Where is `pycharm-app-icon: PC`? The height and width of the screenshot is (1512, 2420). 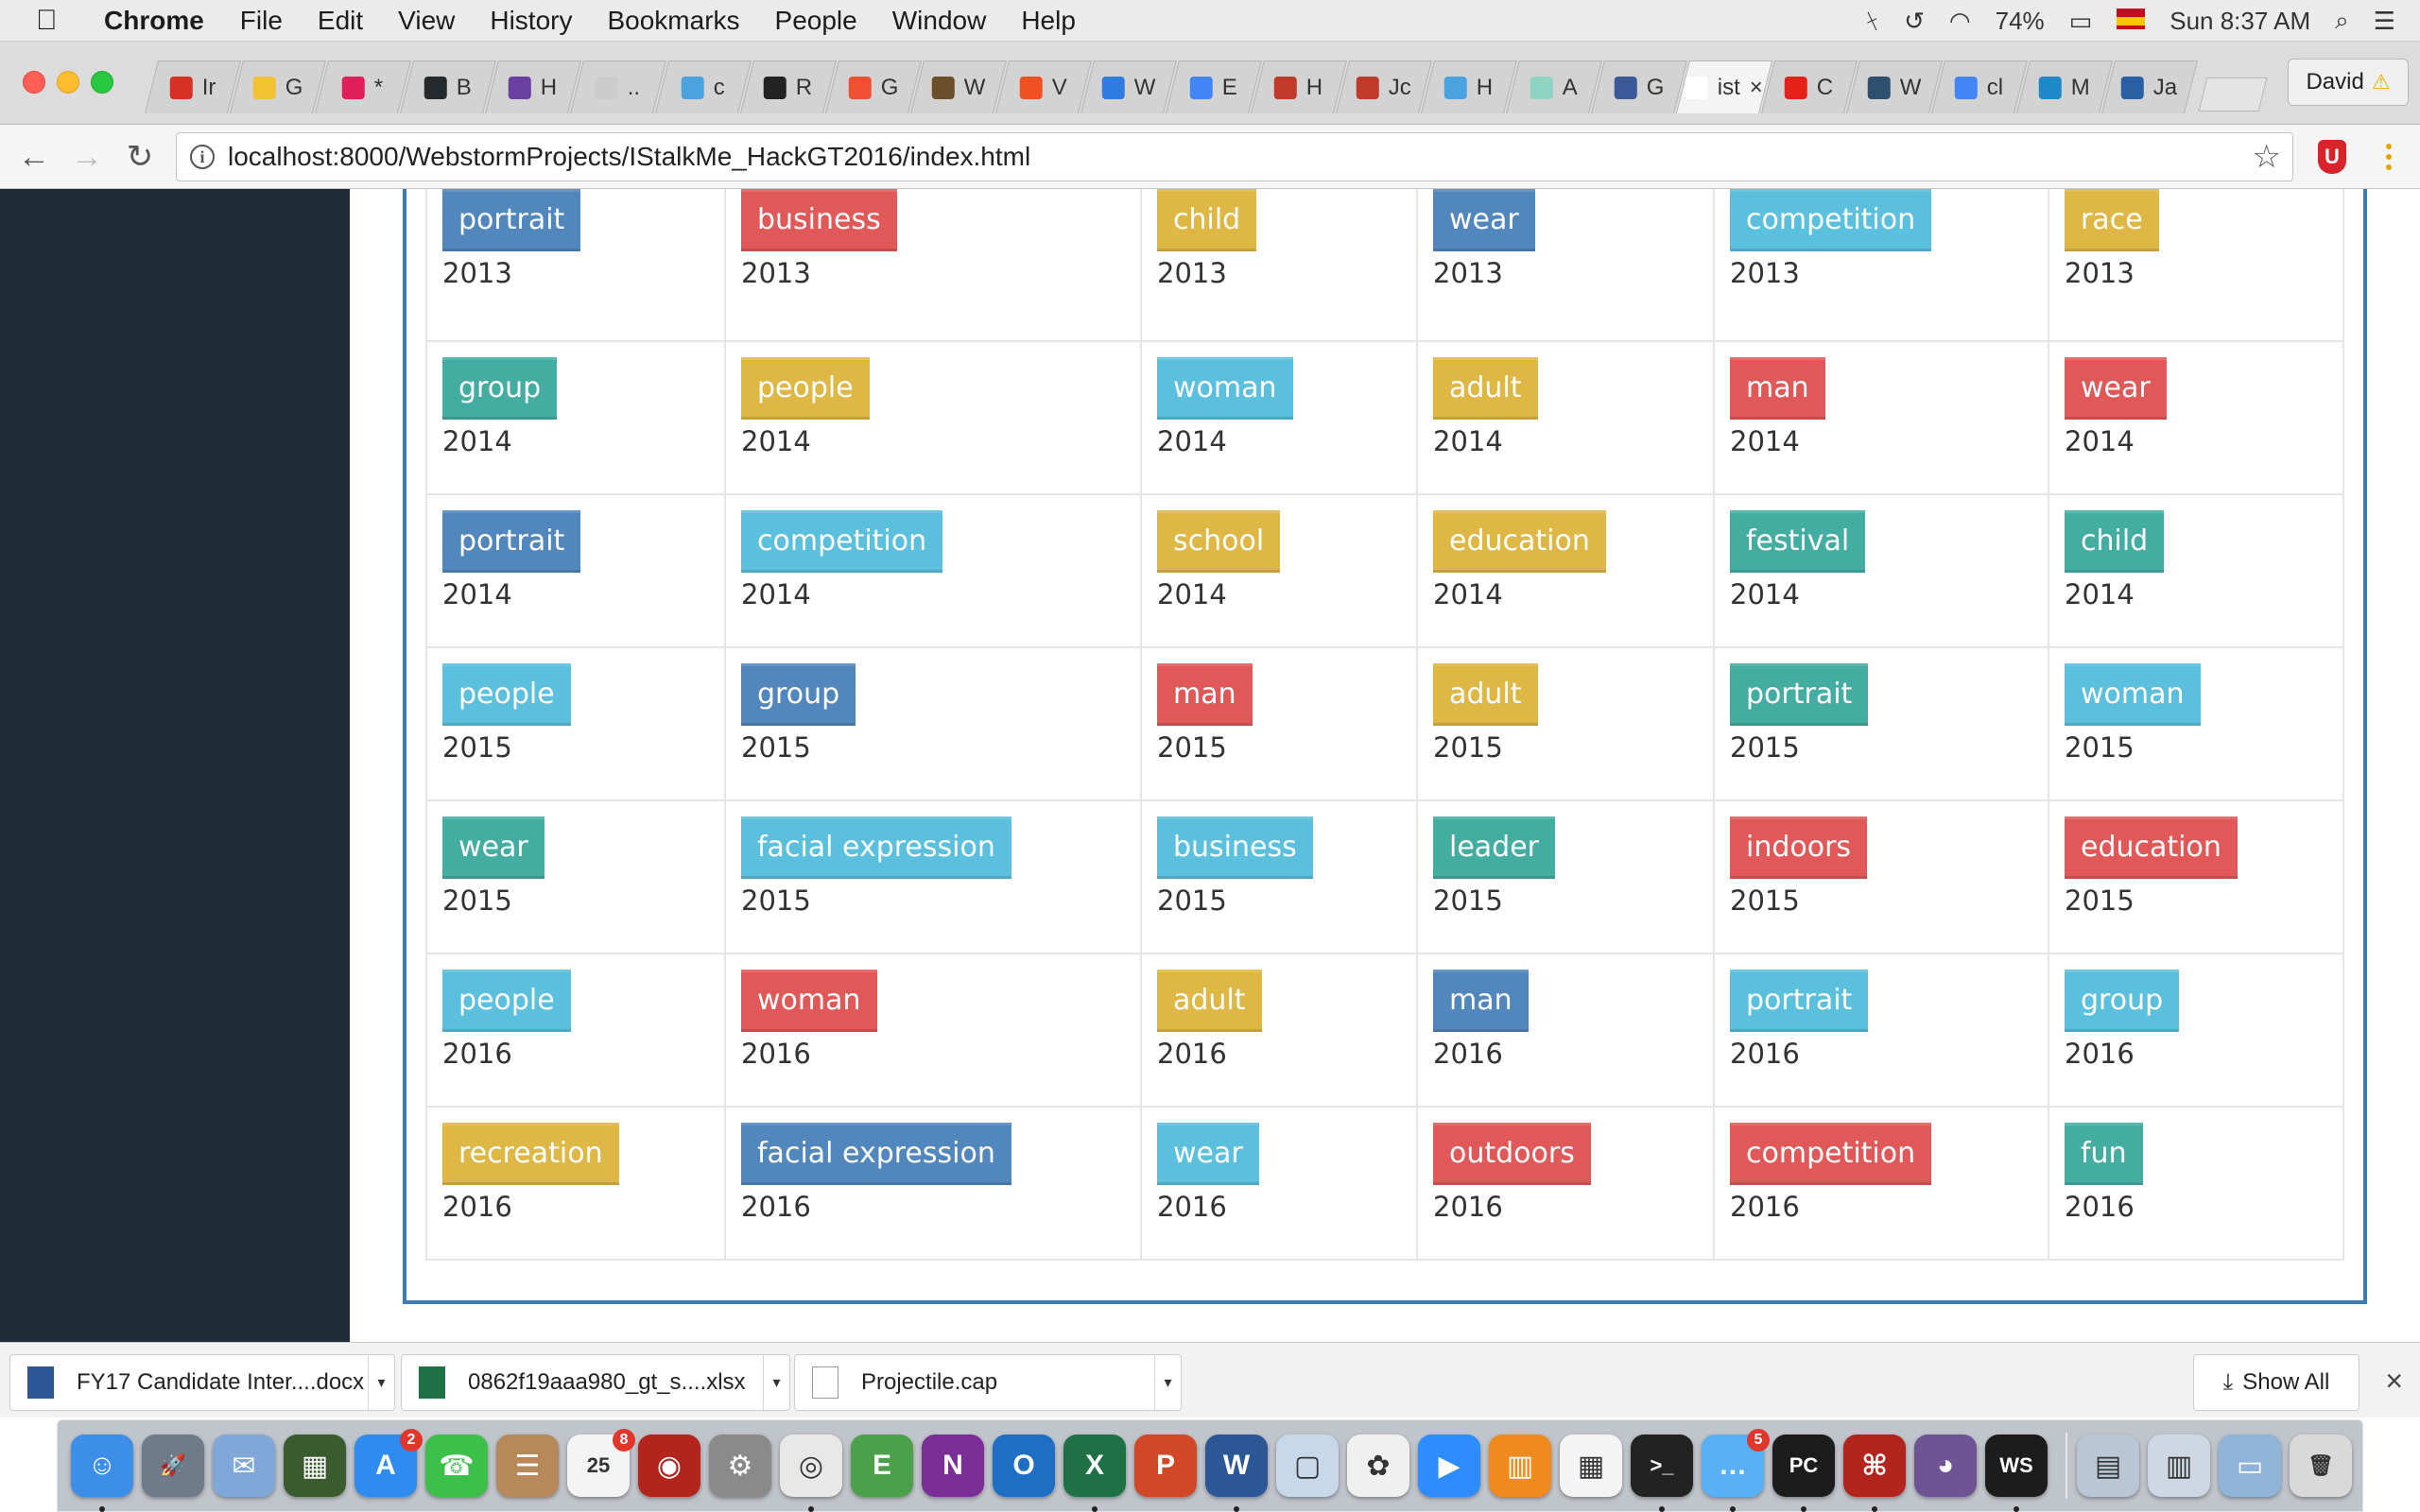 pycharm-app-icon: PC is located at coordinates (1803, 1473).